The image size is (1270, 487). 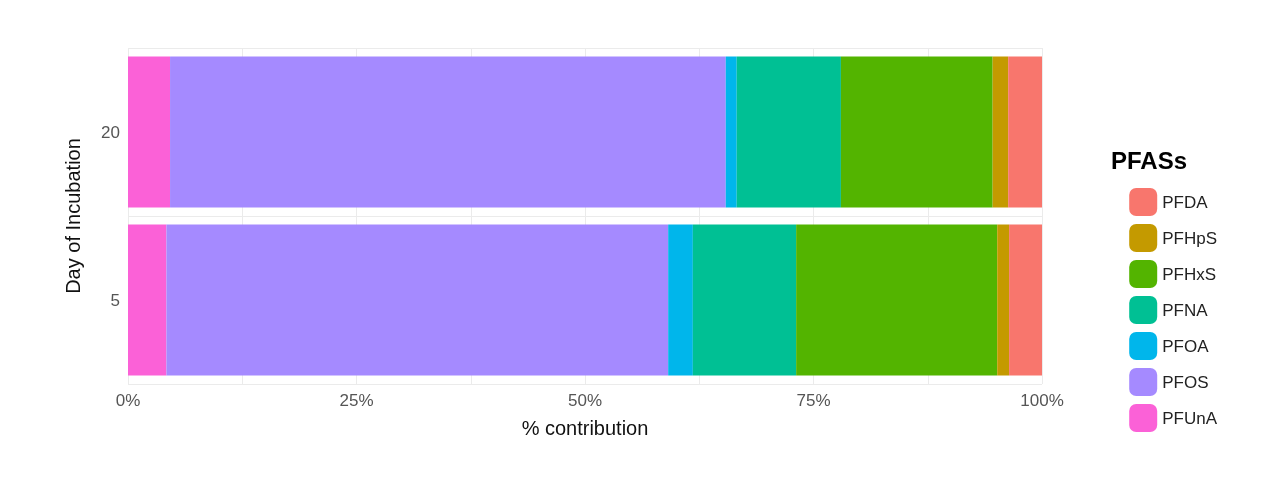 What do you see at coordinates (115, 300) in the screenshot?
I see `y-tick-label: 5` at bounding box center [115, 300].